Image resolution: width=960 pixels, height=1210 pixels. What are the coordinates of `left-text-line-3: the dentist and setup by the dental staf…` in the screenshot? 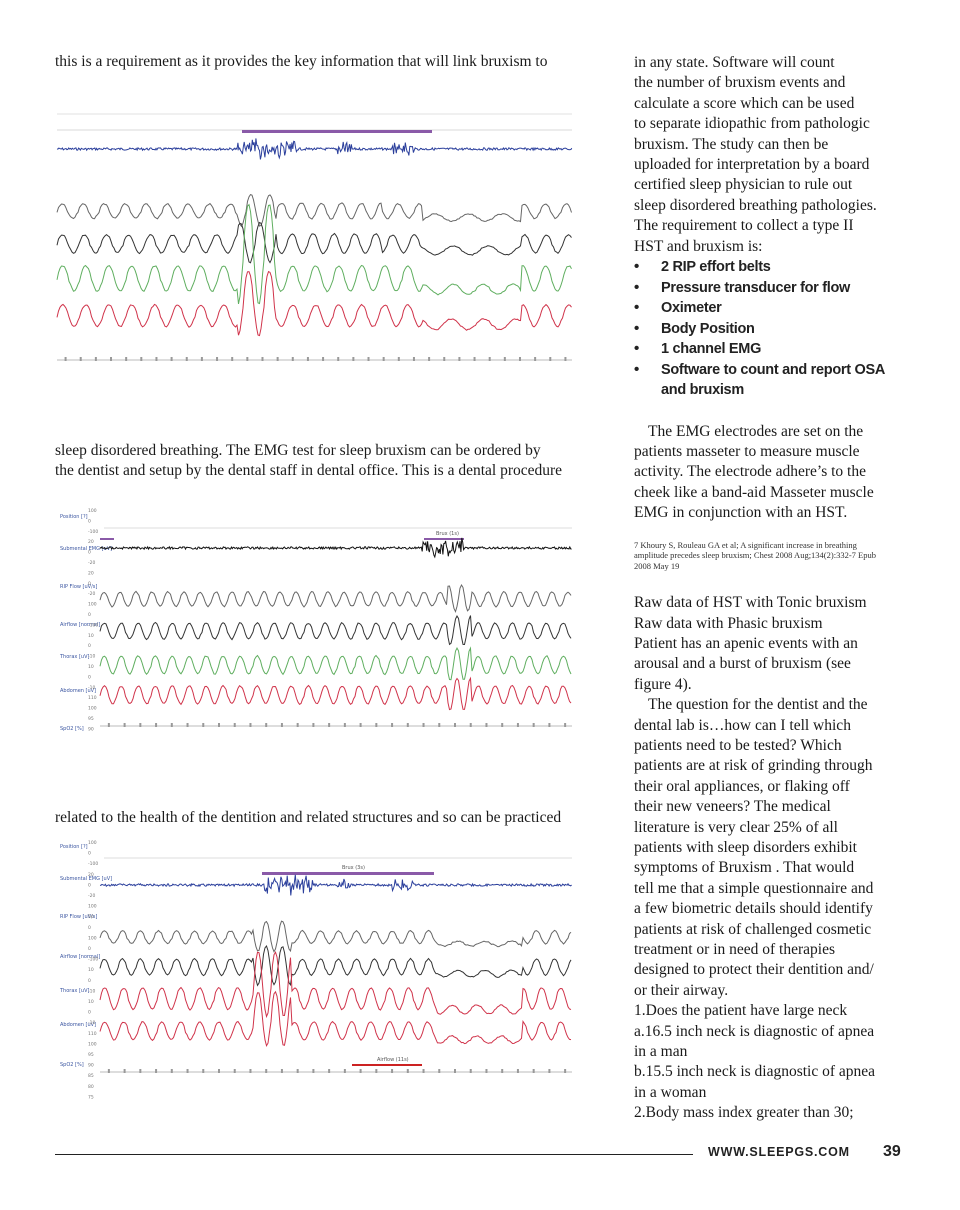 It's located at (309, 470).